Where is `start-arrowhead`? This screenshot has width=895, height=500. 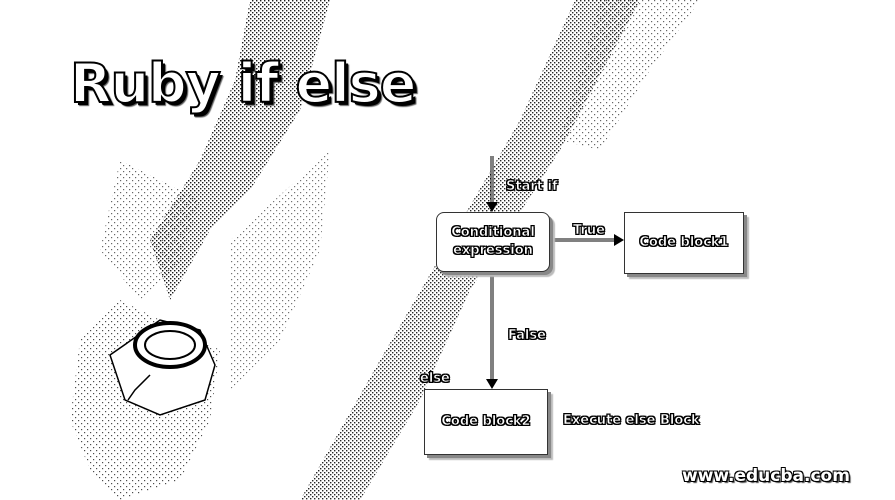 start-arrowhead is located at coordinates (492, 207).